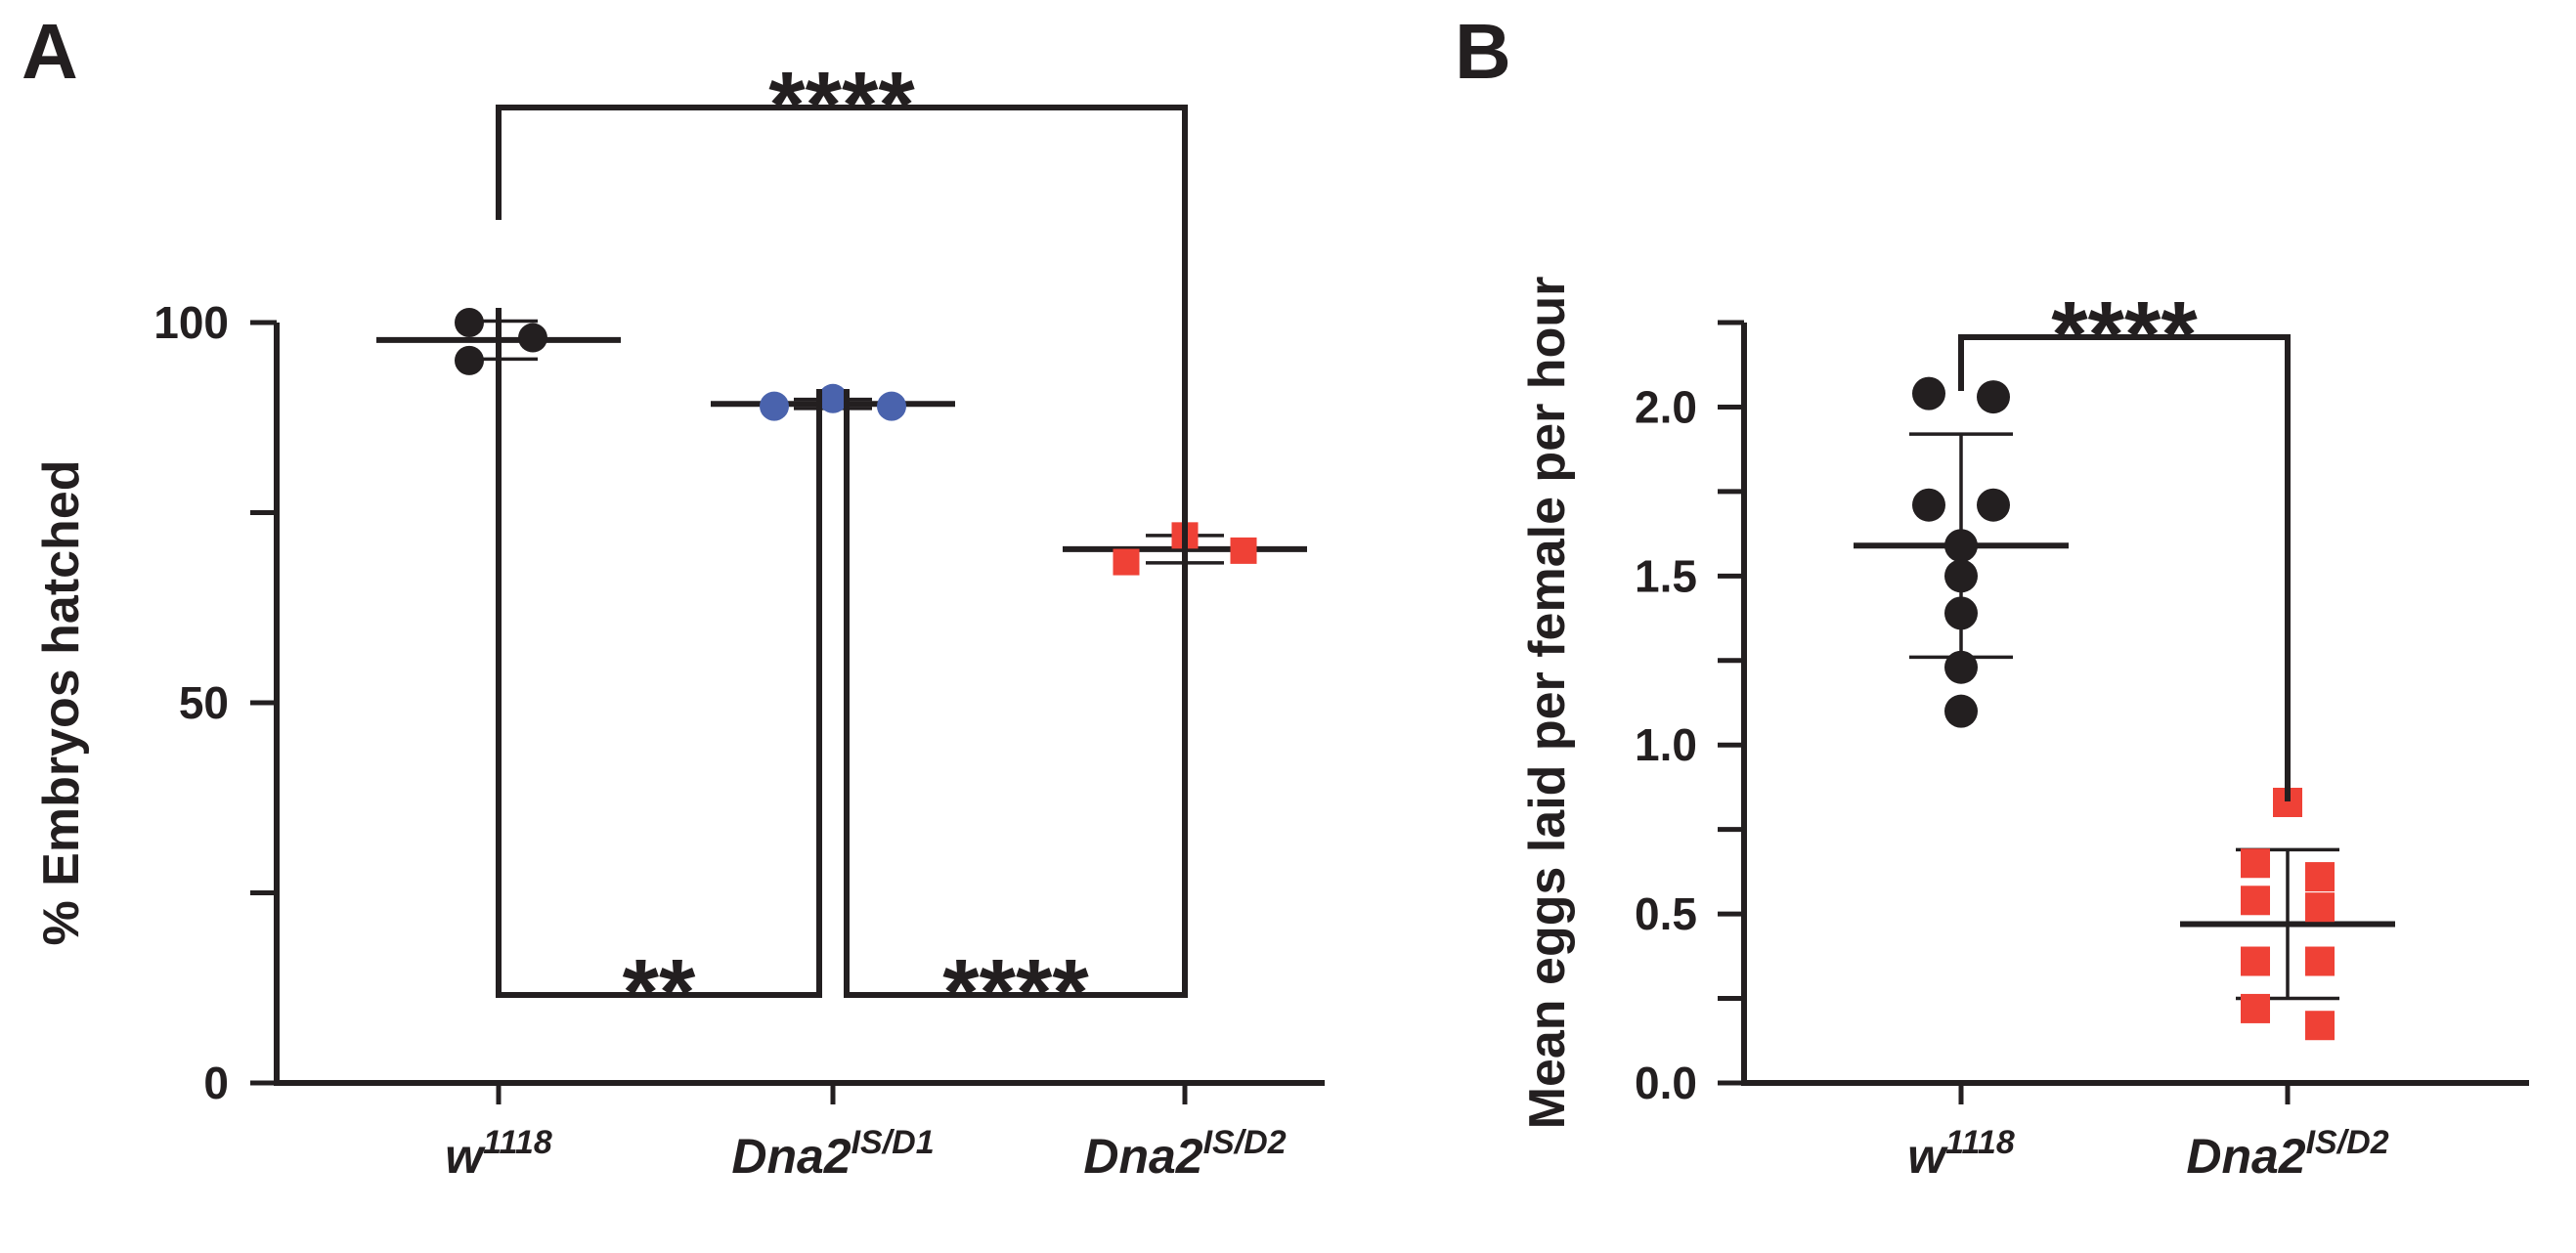 This screenshot has height=1253, width=2576. What do you see at coordinates (191, 322) in the screenshot?
I see `panel-a-y-tick-label: 100` at bounding box center [191, 322].